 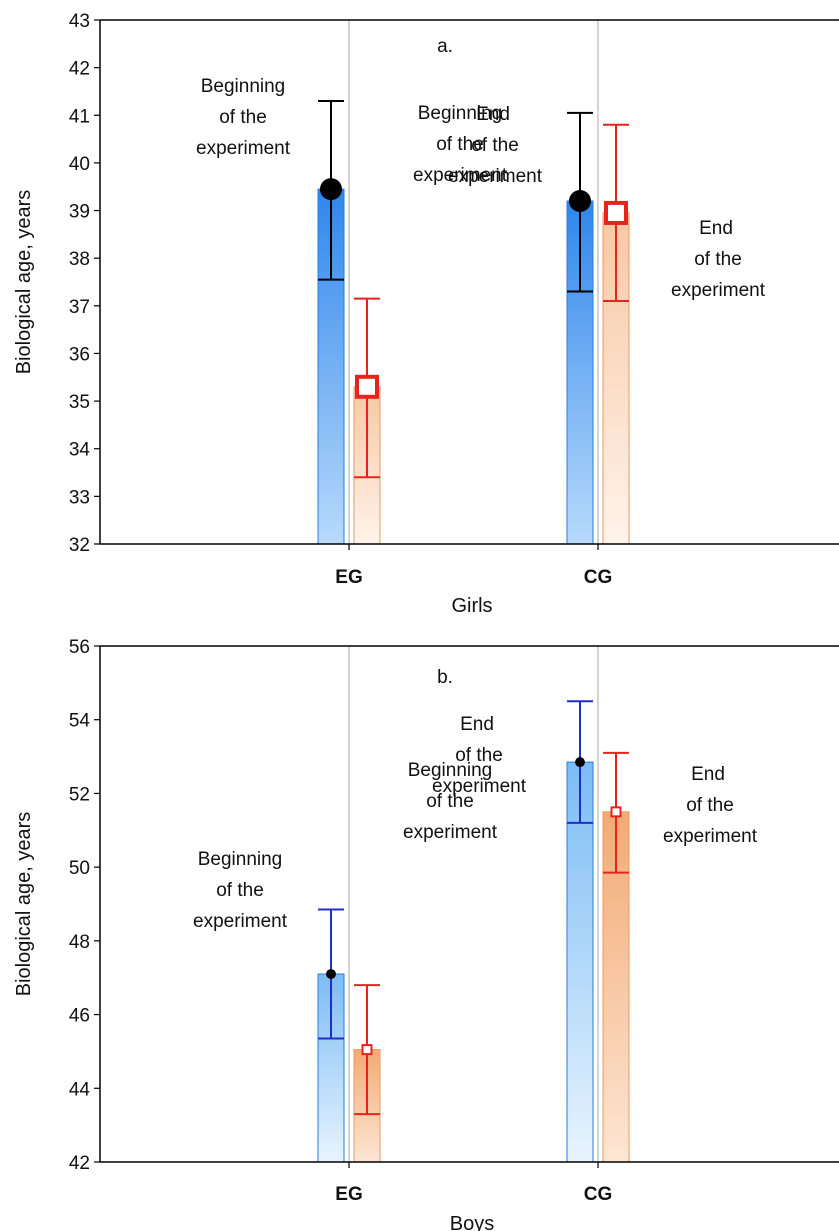 What do you see at coordinates (79, 794) in the screenshot?
I see `y-tick-label: 52` at bounding box center [79, 794].